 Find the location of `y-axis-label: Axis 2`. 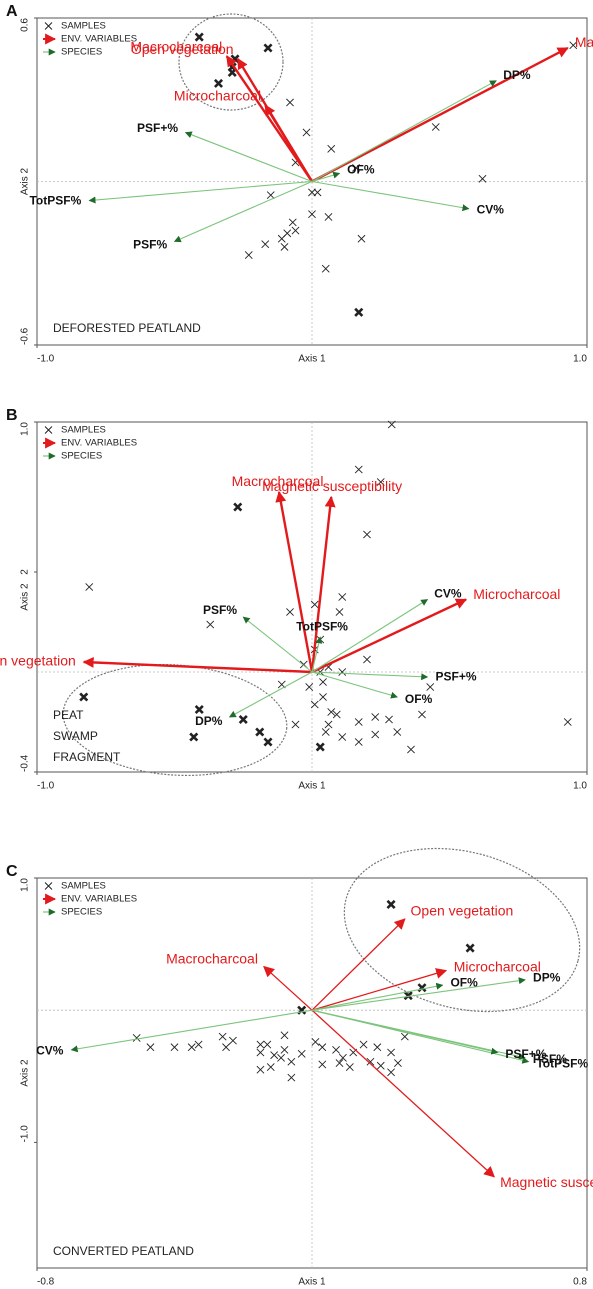

y-axis-label: Axis 2 is located at coordinates (25, 597).